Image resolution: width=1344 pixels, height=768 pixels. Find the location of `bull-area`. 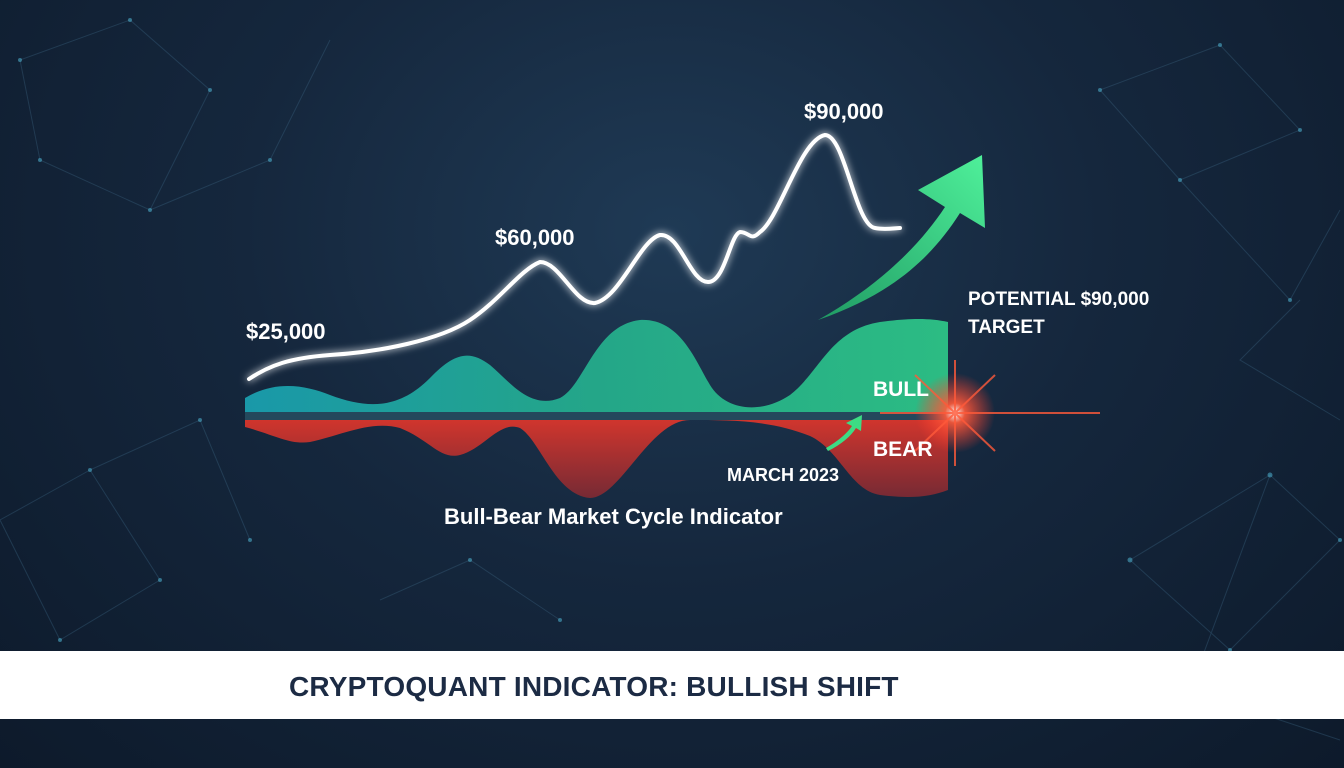

bull-area is located at coordinates (596, 366).